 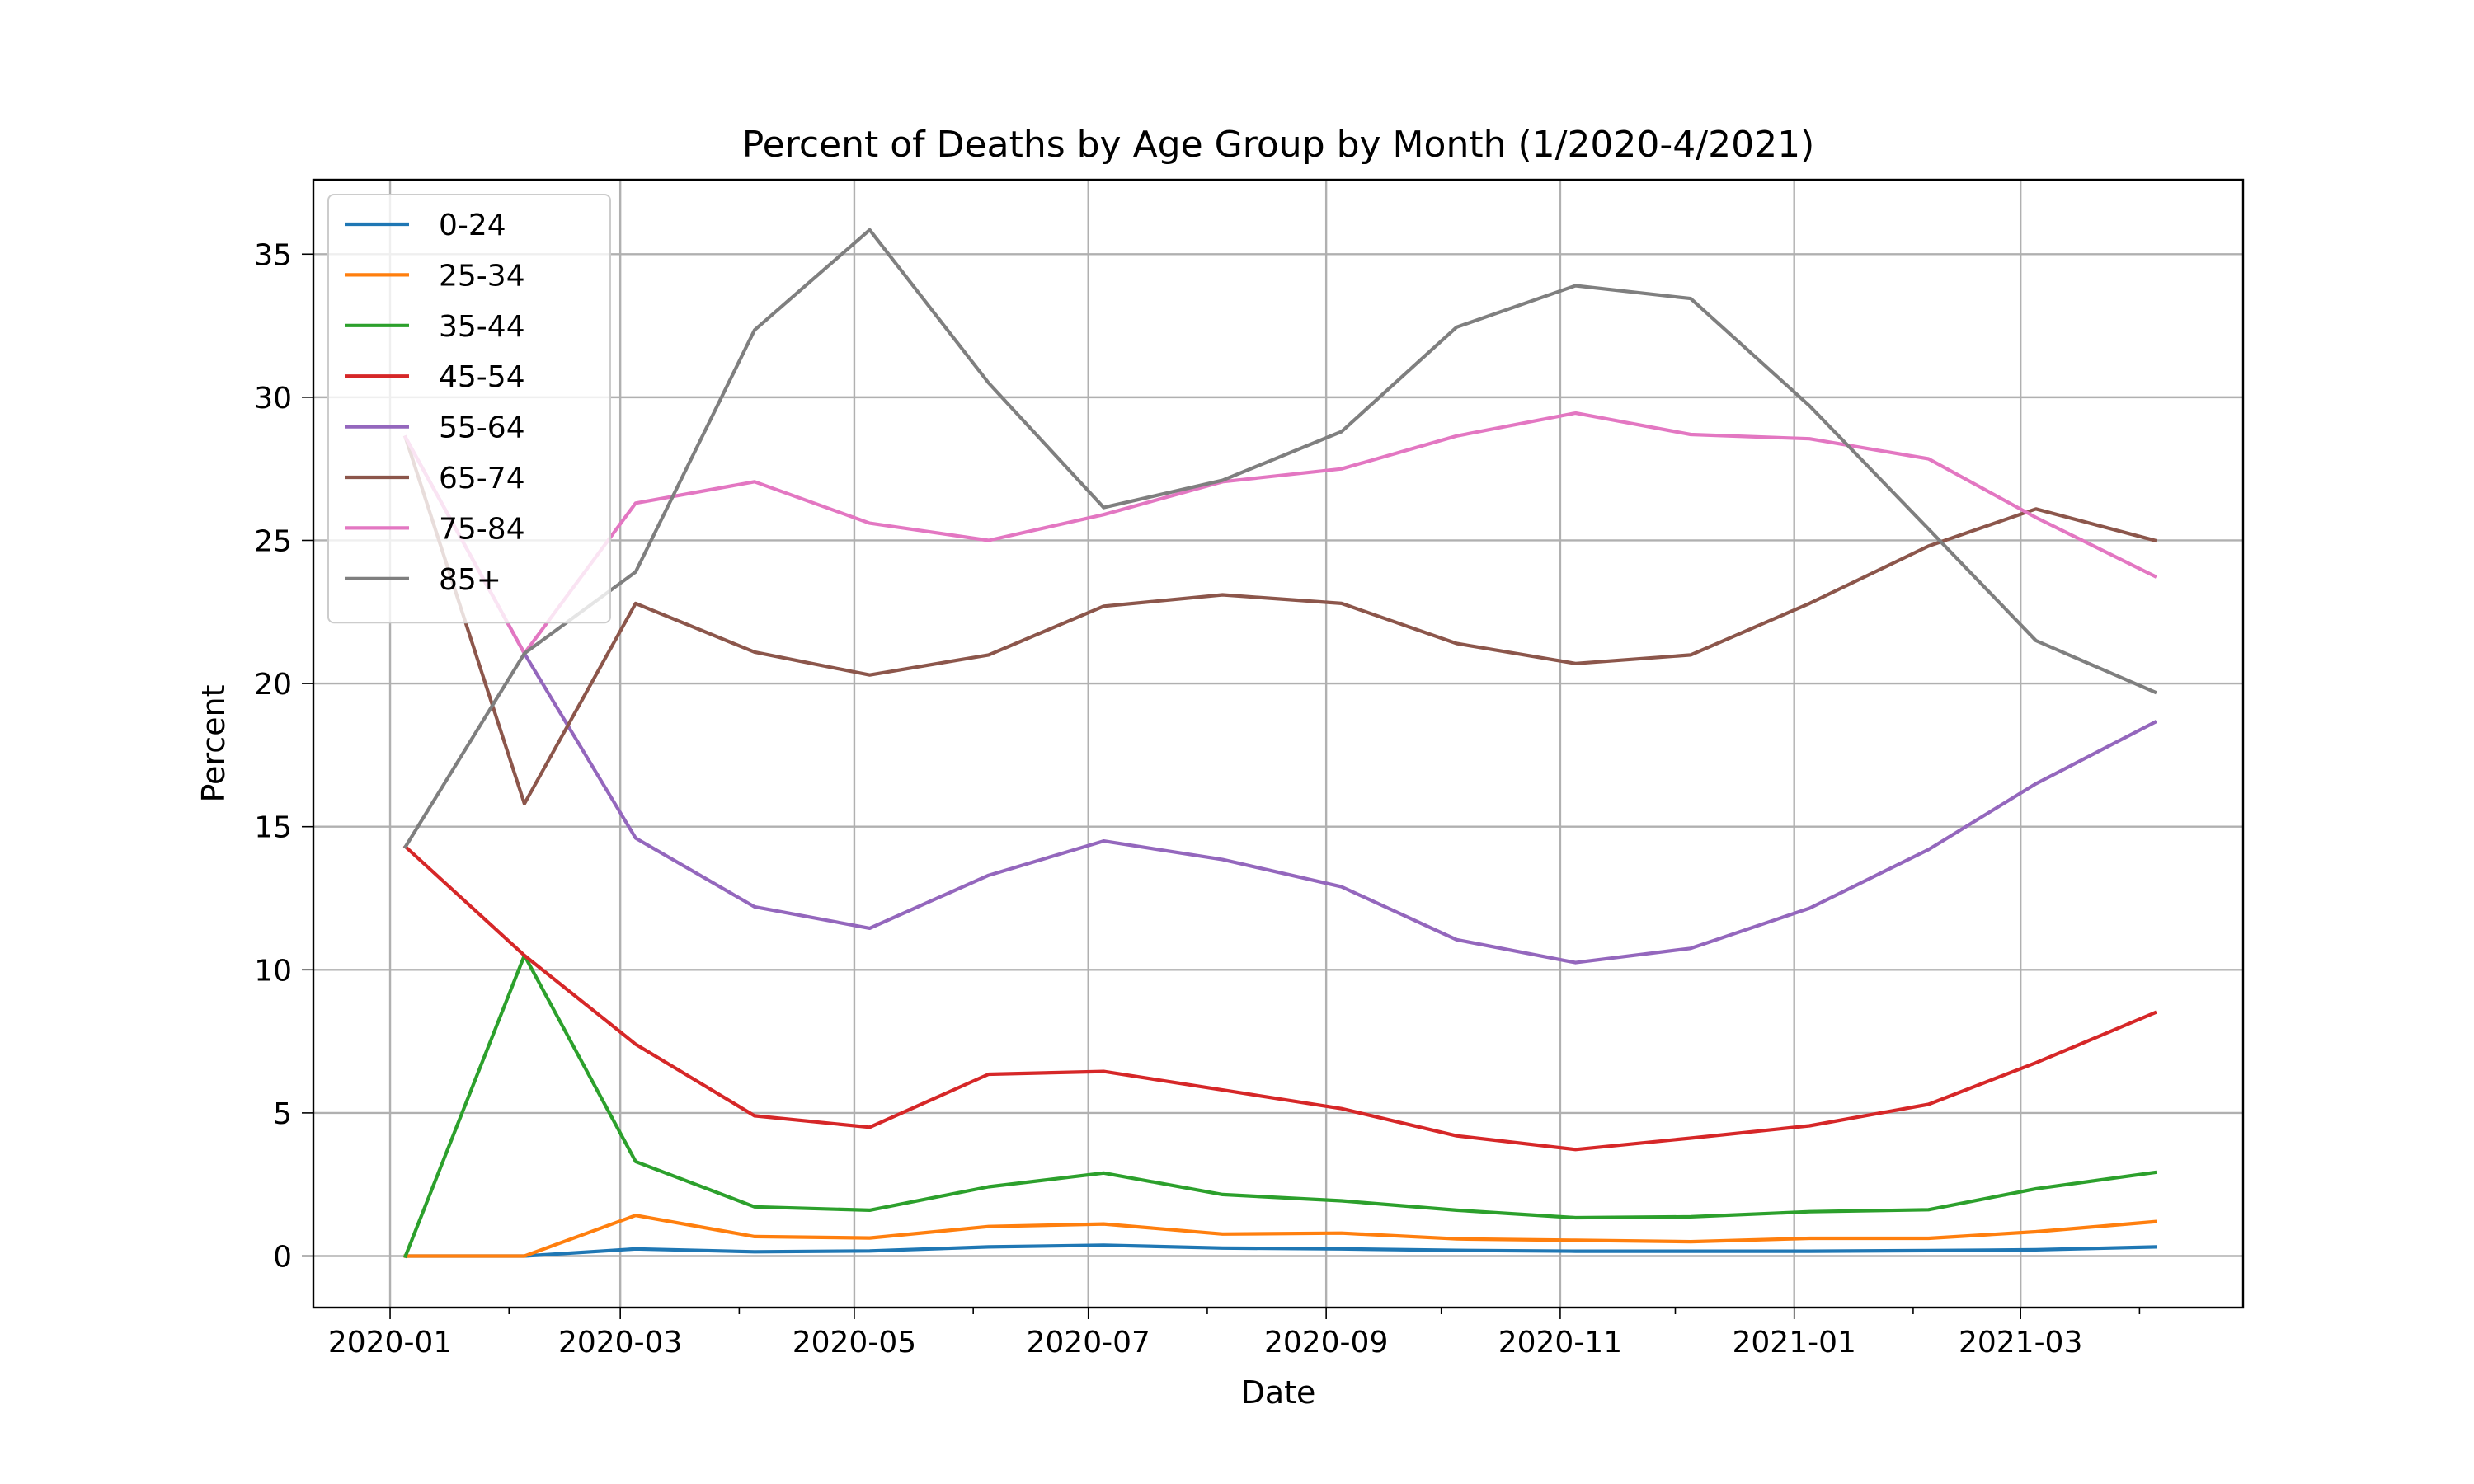 What do you see at coordinates (273, 399) in the screenshot?
I see `y-tick-label: 30` at bounding box center [273, 399].